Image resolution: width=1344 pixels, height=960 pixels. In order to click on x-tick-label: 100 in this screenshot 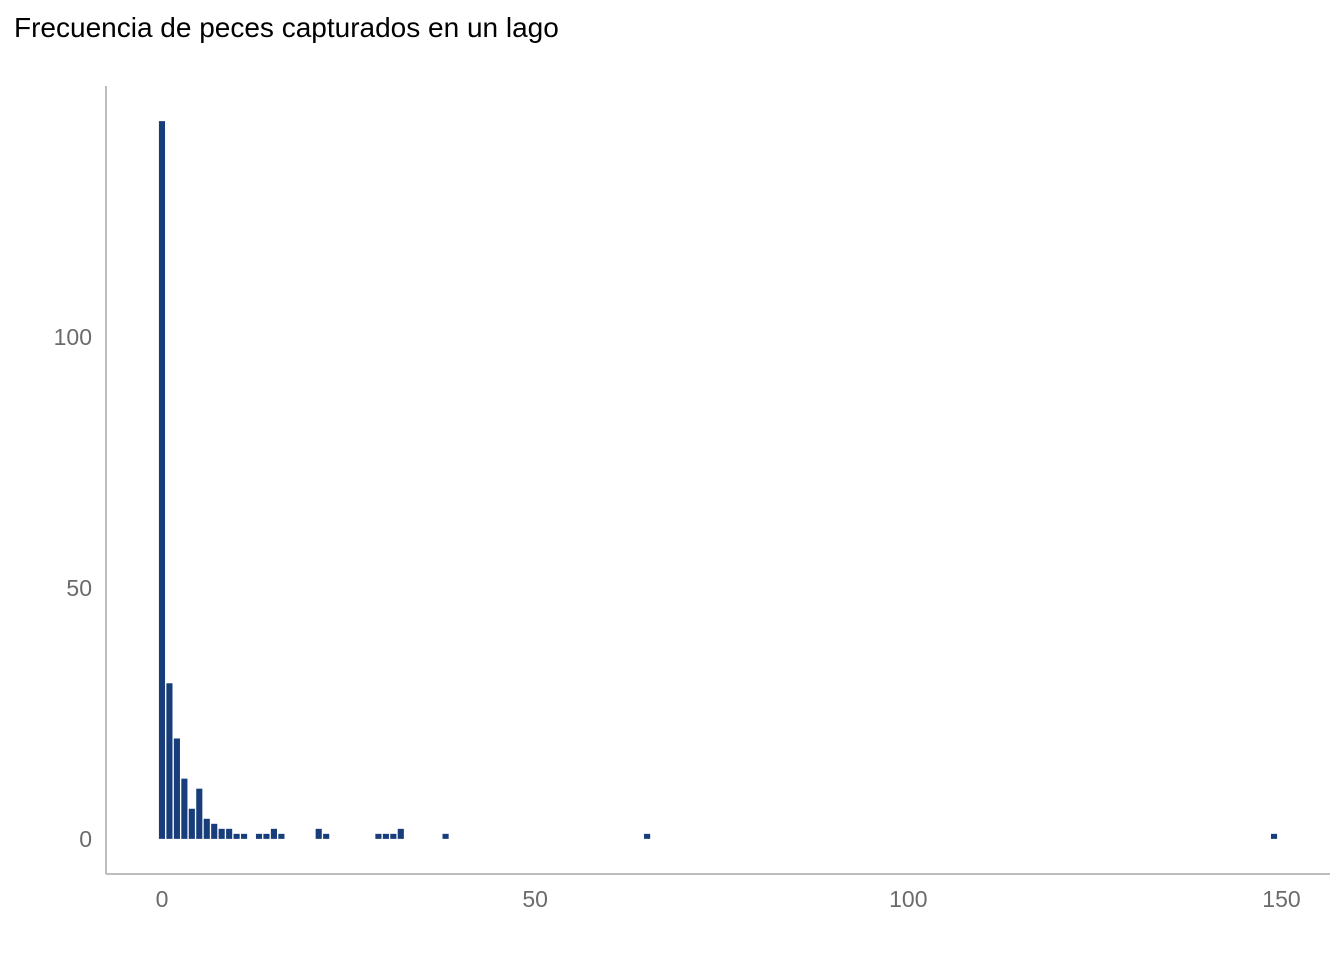, I will do `click(908, 899)`.